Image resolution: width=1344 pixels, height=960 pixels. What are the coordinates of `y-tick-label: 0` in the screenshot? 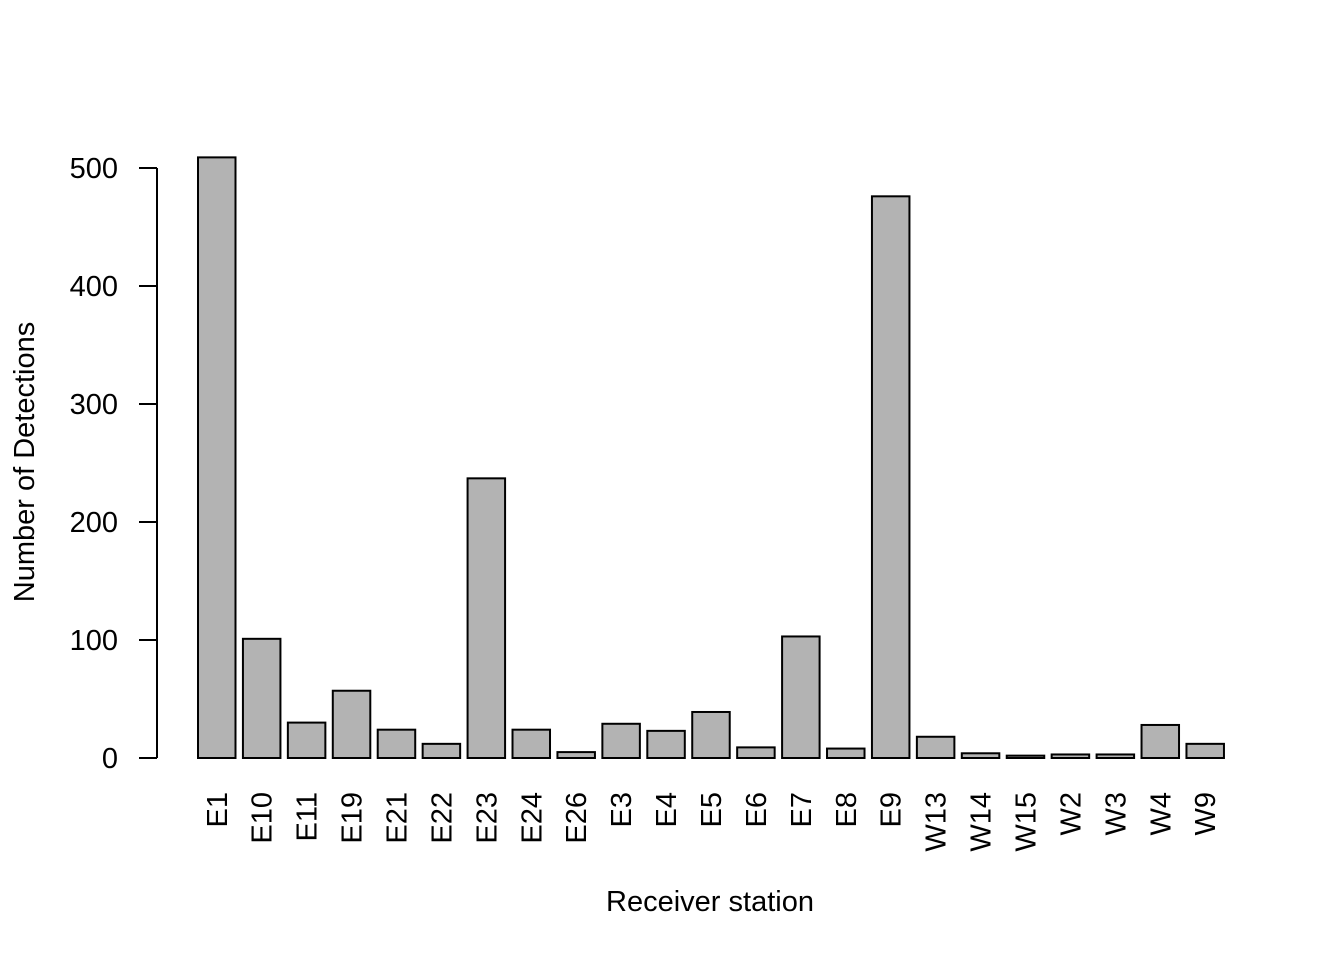 It's located at (110, 759).